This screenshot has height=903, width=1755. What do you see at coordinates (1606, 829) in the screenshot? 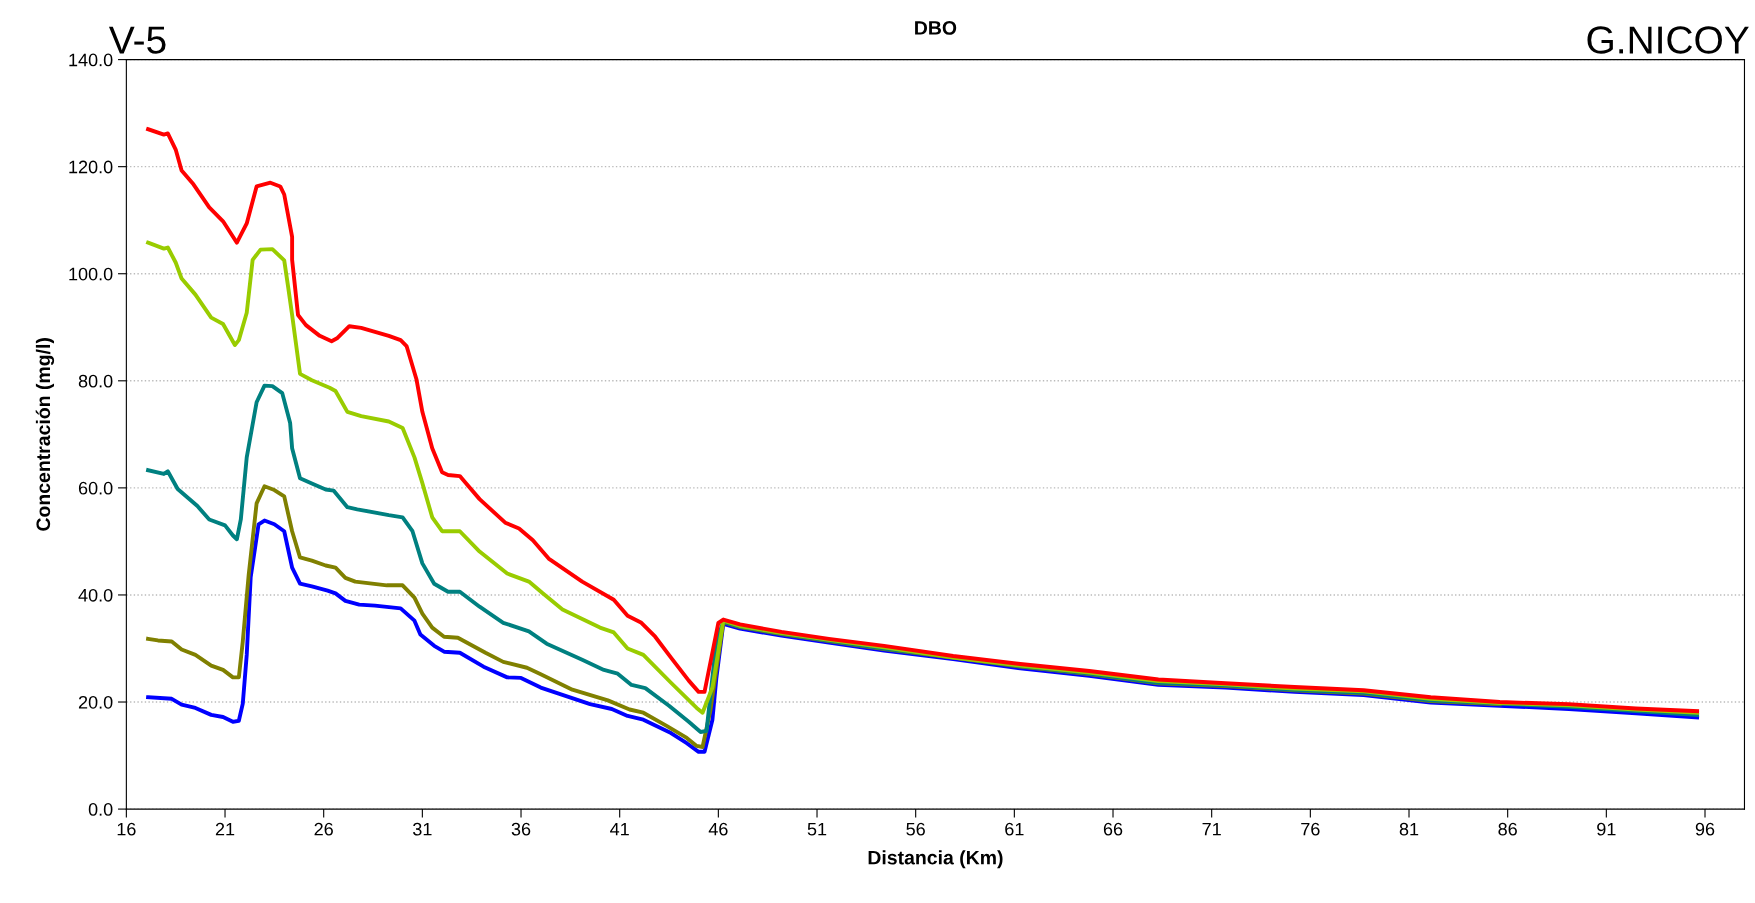
I see `x-tick-label: 91` at bounding box center [1606, 829].